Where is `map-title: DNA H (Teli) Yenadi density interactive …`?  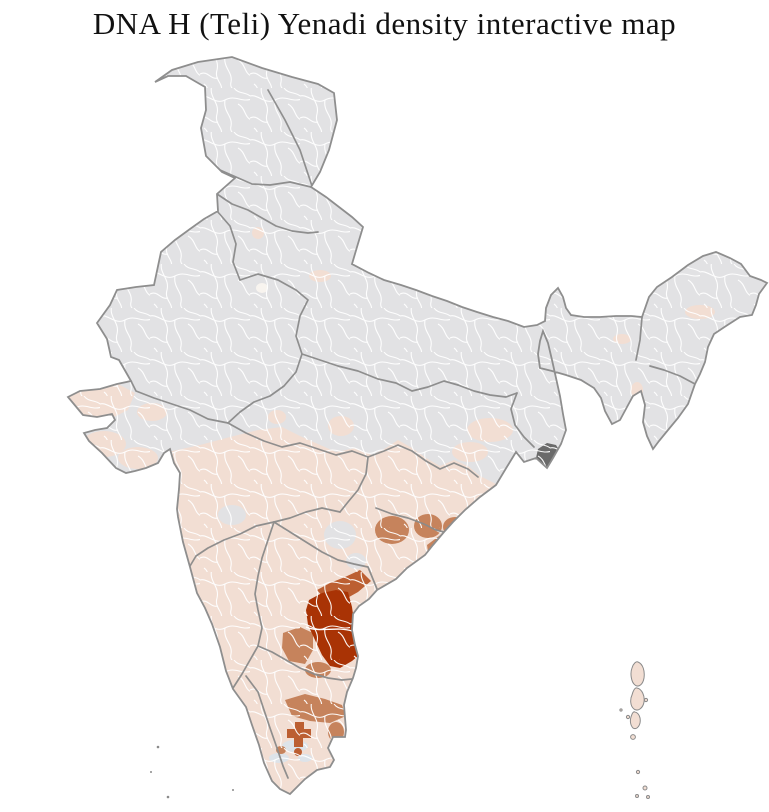
map-title: DNA H (Teli) Yenadi density interactive … is located at coordinates (384, 23).